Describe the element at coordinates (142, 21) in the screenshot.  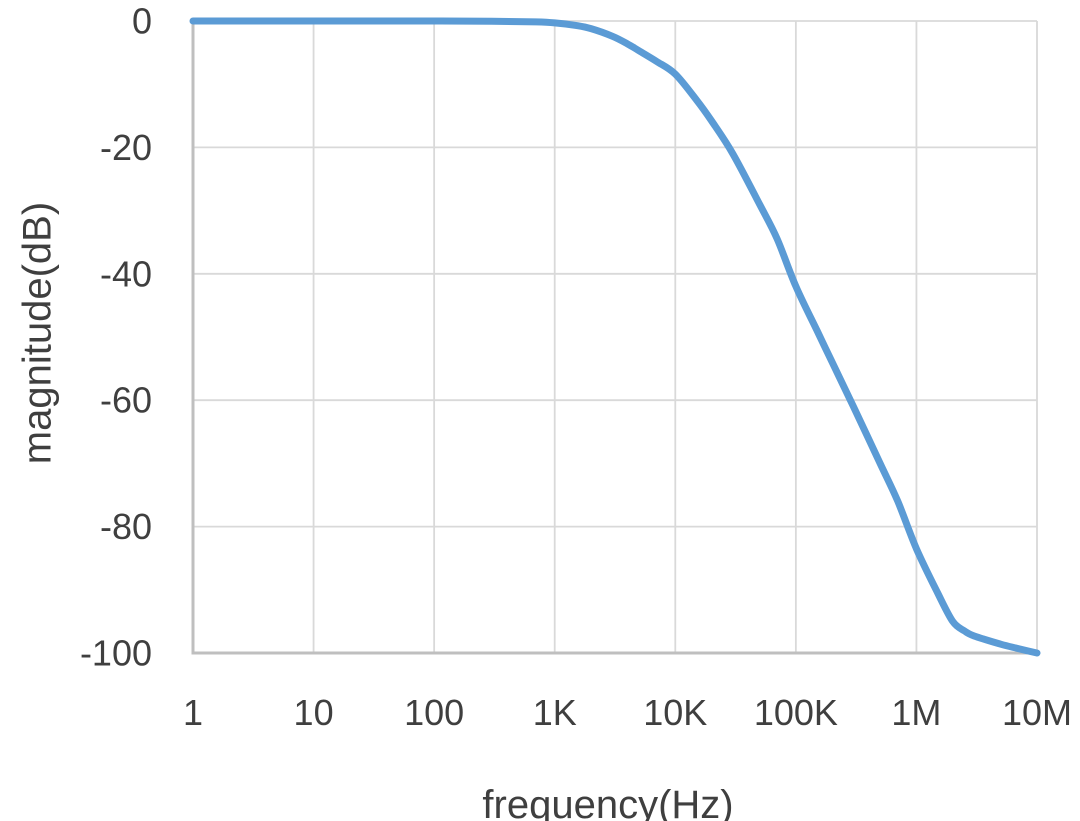
I see `y-tick-label: 0` at that location.